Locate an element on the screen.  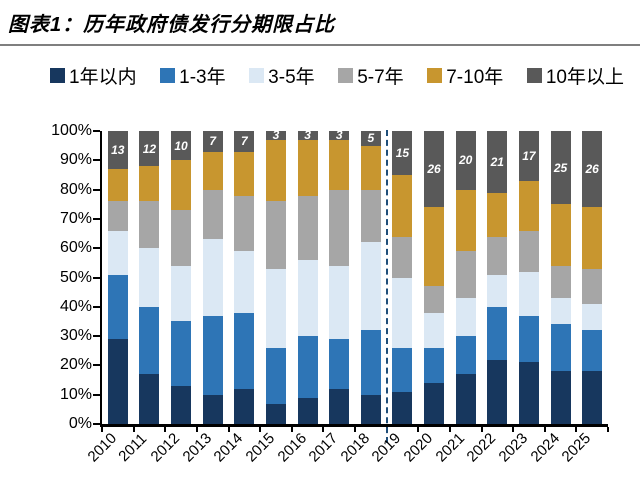
y-tick-label: 30% is located at coordinates (75, 336).